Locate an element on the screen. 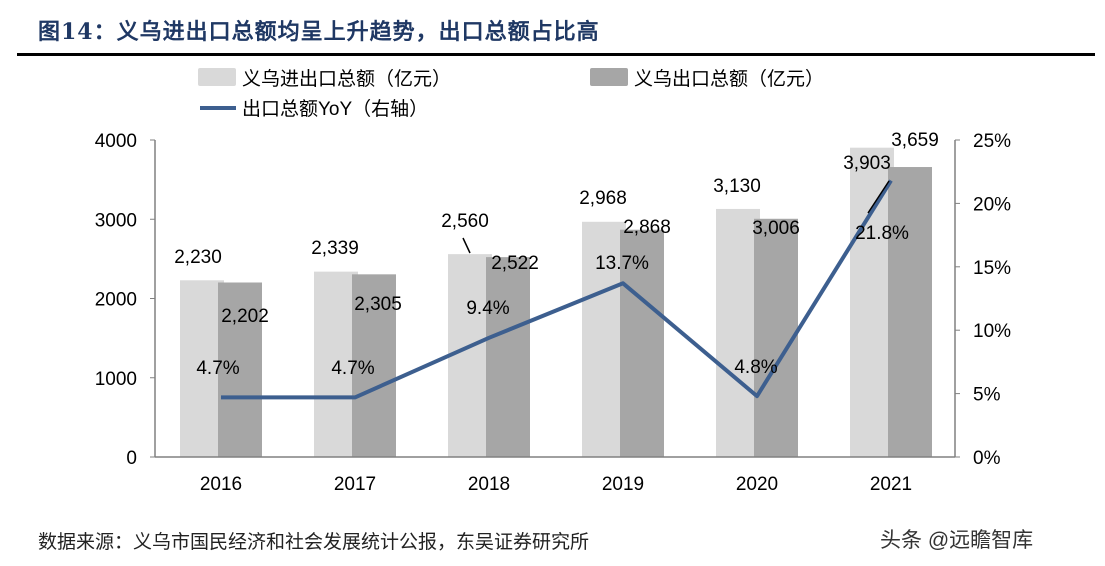  data-label-total: 2,968 is located at coordinates (603, 198).